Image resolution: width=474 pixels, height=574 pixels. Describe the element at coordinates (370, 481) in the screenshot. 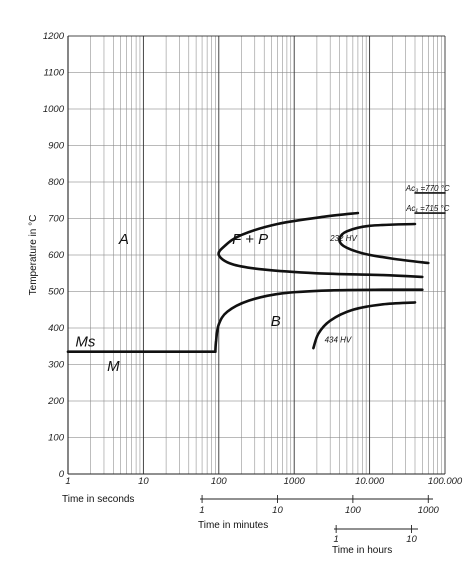

I see `x-tick-label-seconds: 10.000` at that location.